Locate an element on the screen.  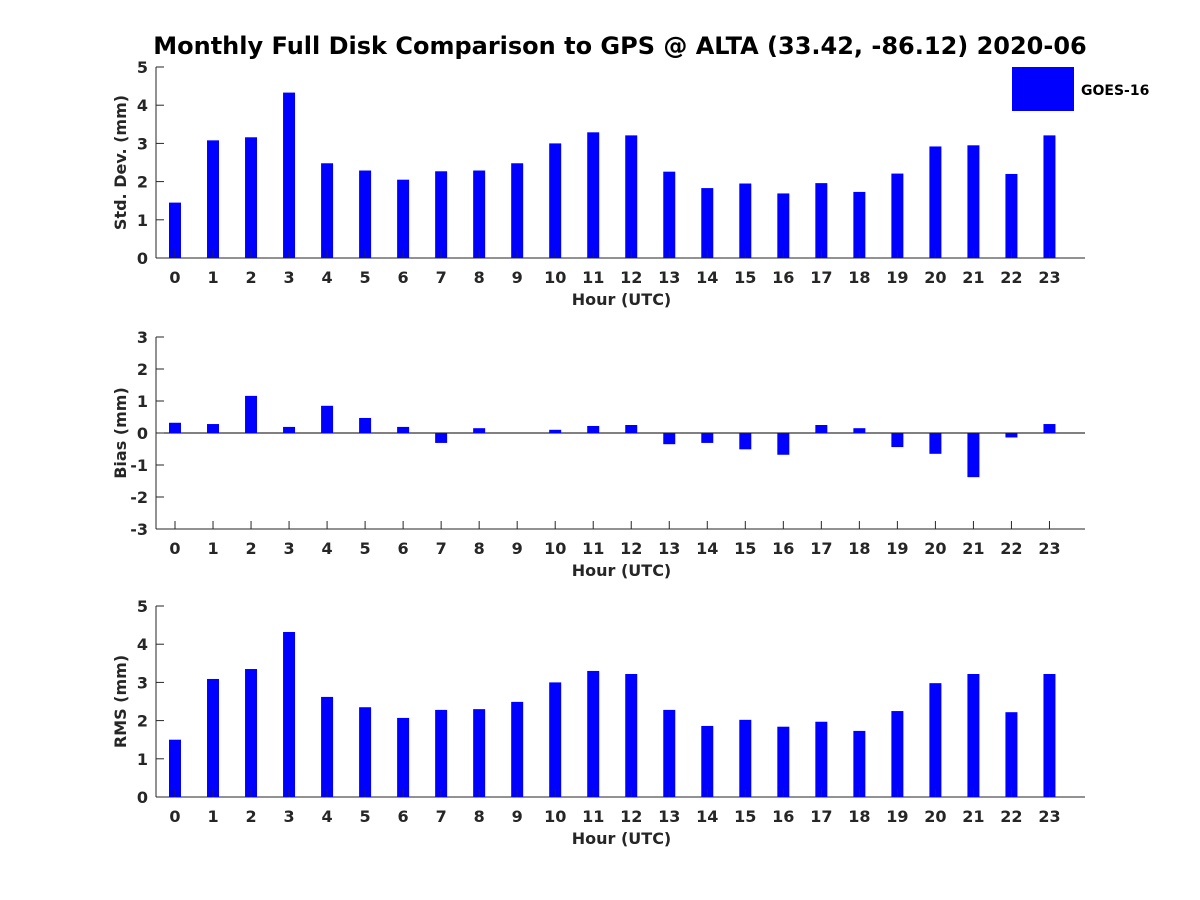
y-tick-label: -2 is located at coordinates (139, 497).